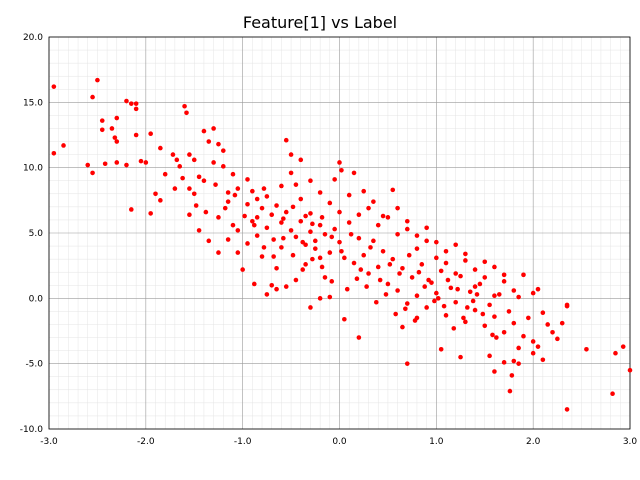  I want to click on y-tick-label: 10.0, so click(33, 169).